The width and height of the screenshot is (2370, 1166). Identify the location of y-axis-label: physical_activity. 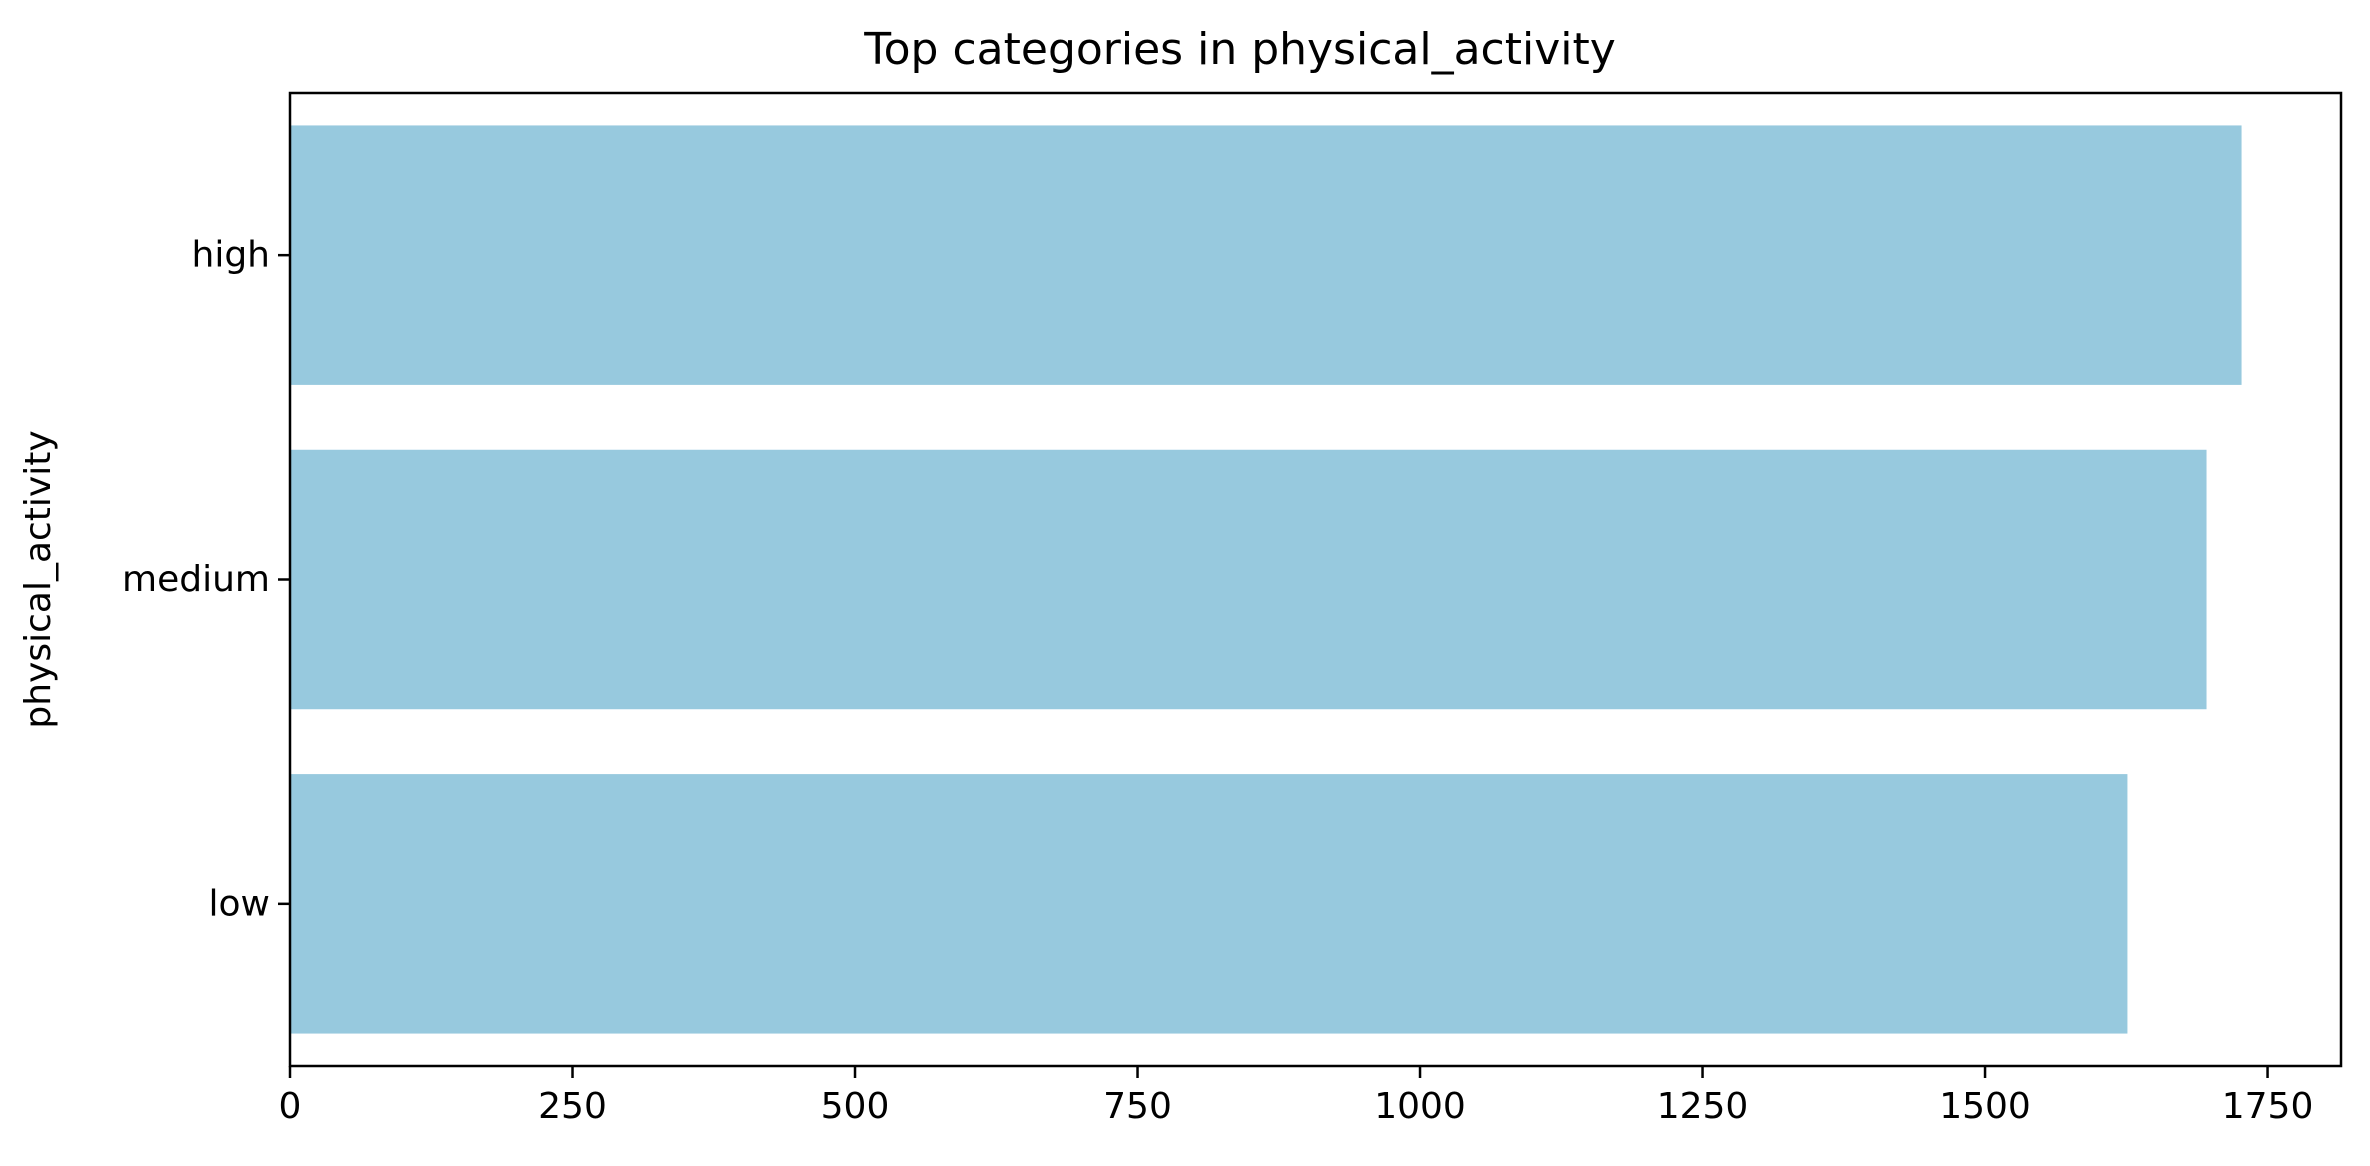
(38, 579).